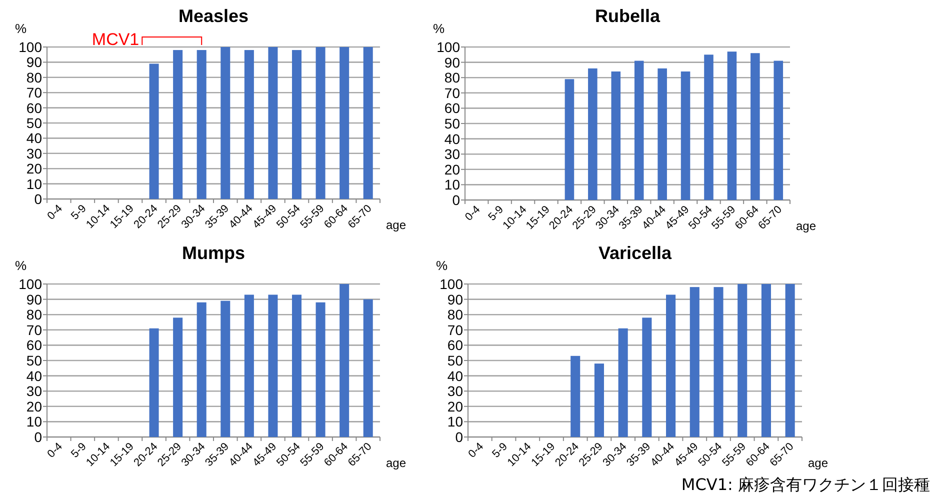 This screenshot has width=938, height=497. Describe the element at coordinates (213, 16) in the screenshot. I see `chart-title: Measles` at that location.